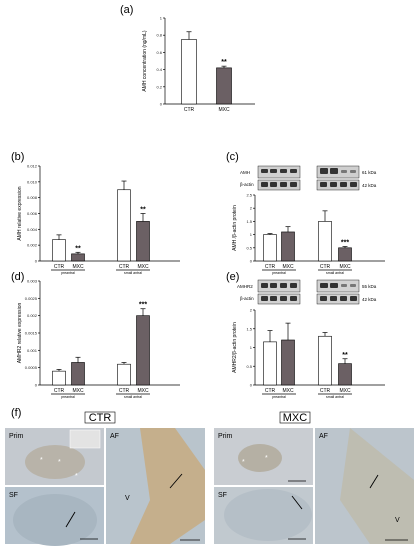 The width and height of the screenshot is (416, 550). Describe the element at coordinates (369, 185) in the screenshot. I see `blot-c-kda-1: 42 kDa` at that location.